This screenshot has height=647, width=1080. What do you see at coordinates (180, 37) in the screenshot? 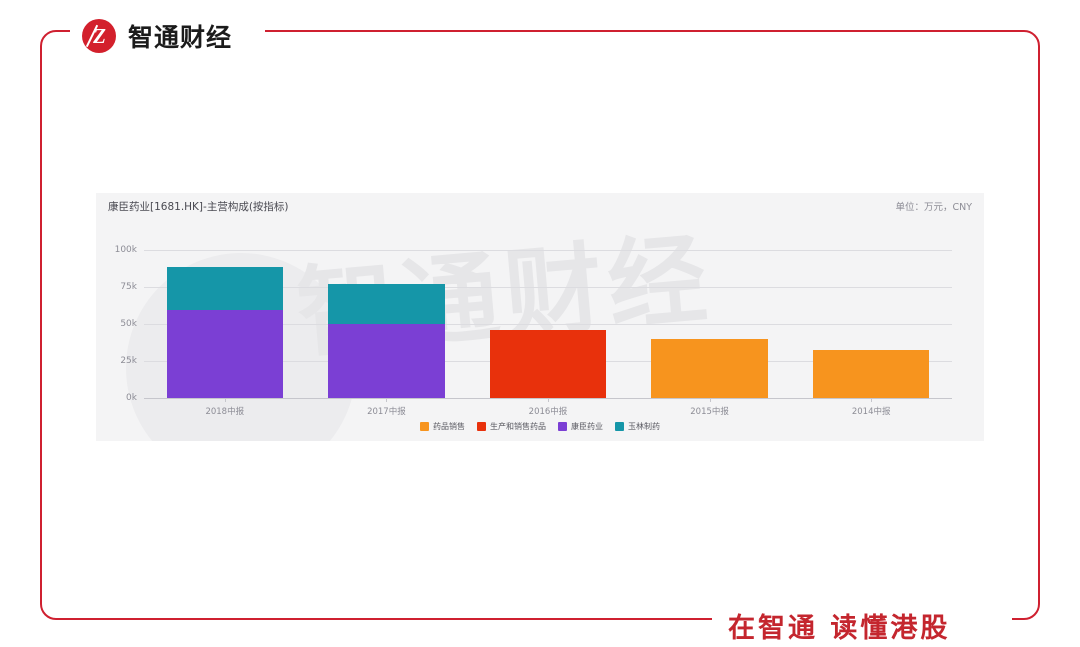
I see `brand-name: 智通财经` at bounding box center [180, 37].